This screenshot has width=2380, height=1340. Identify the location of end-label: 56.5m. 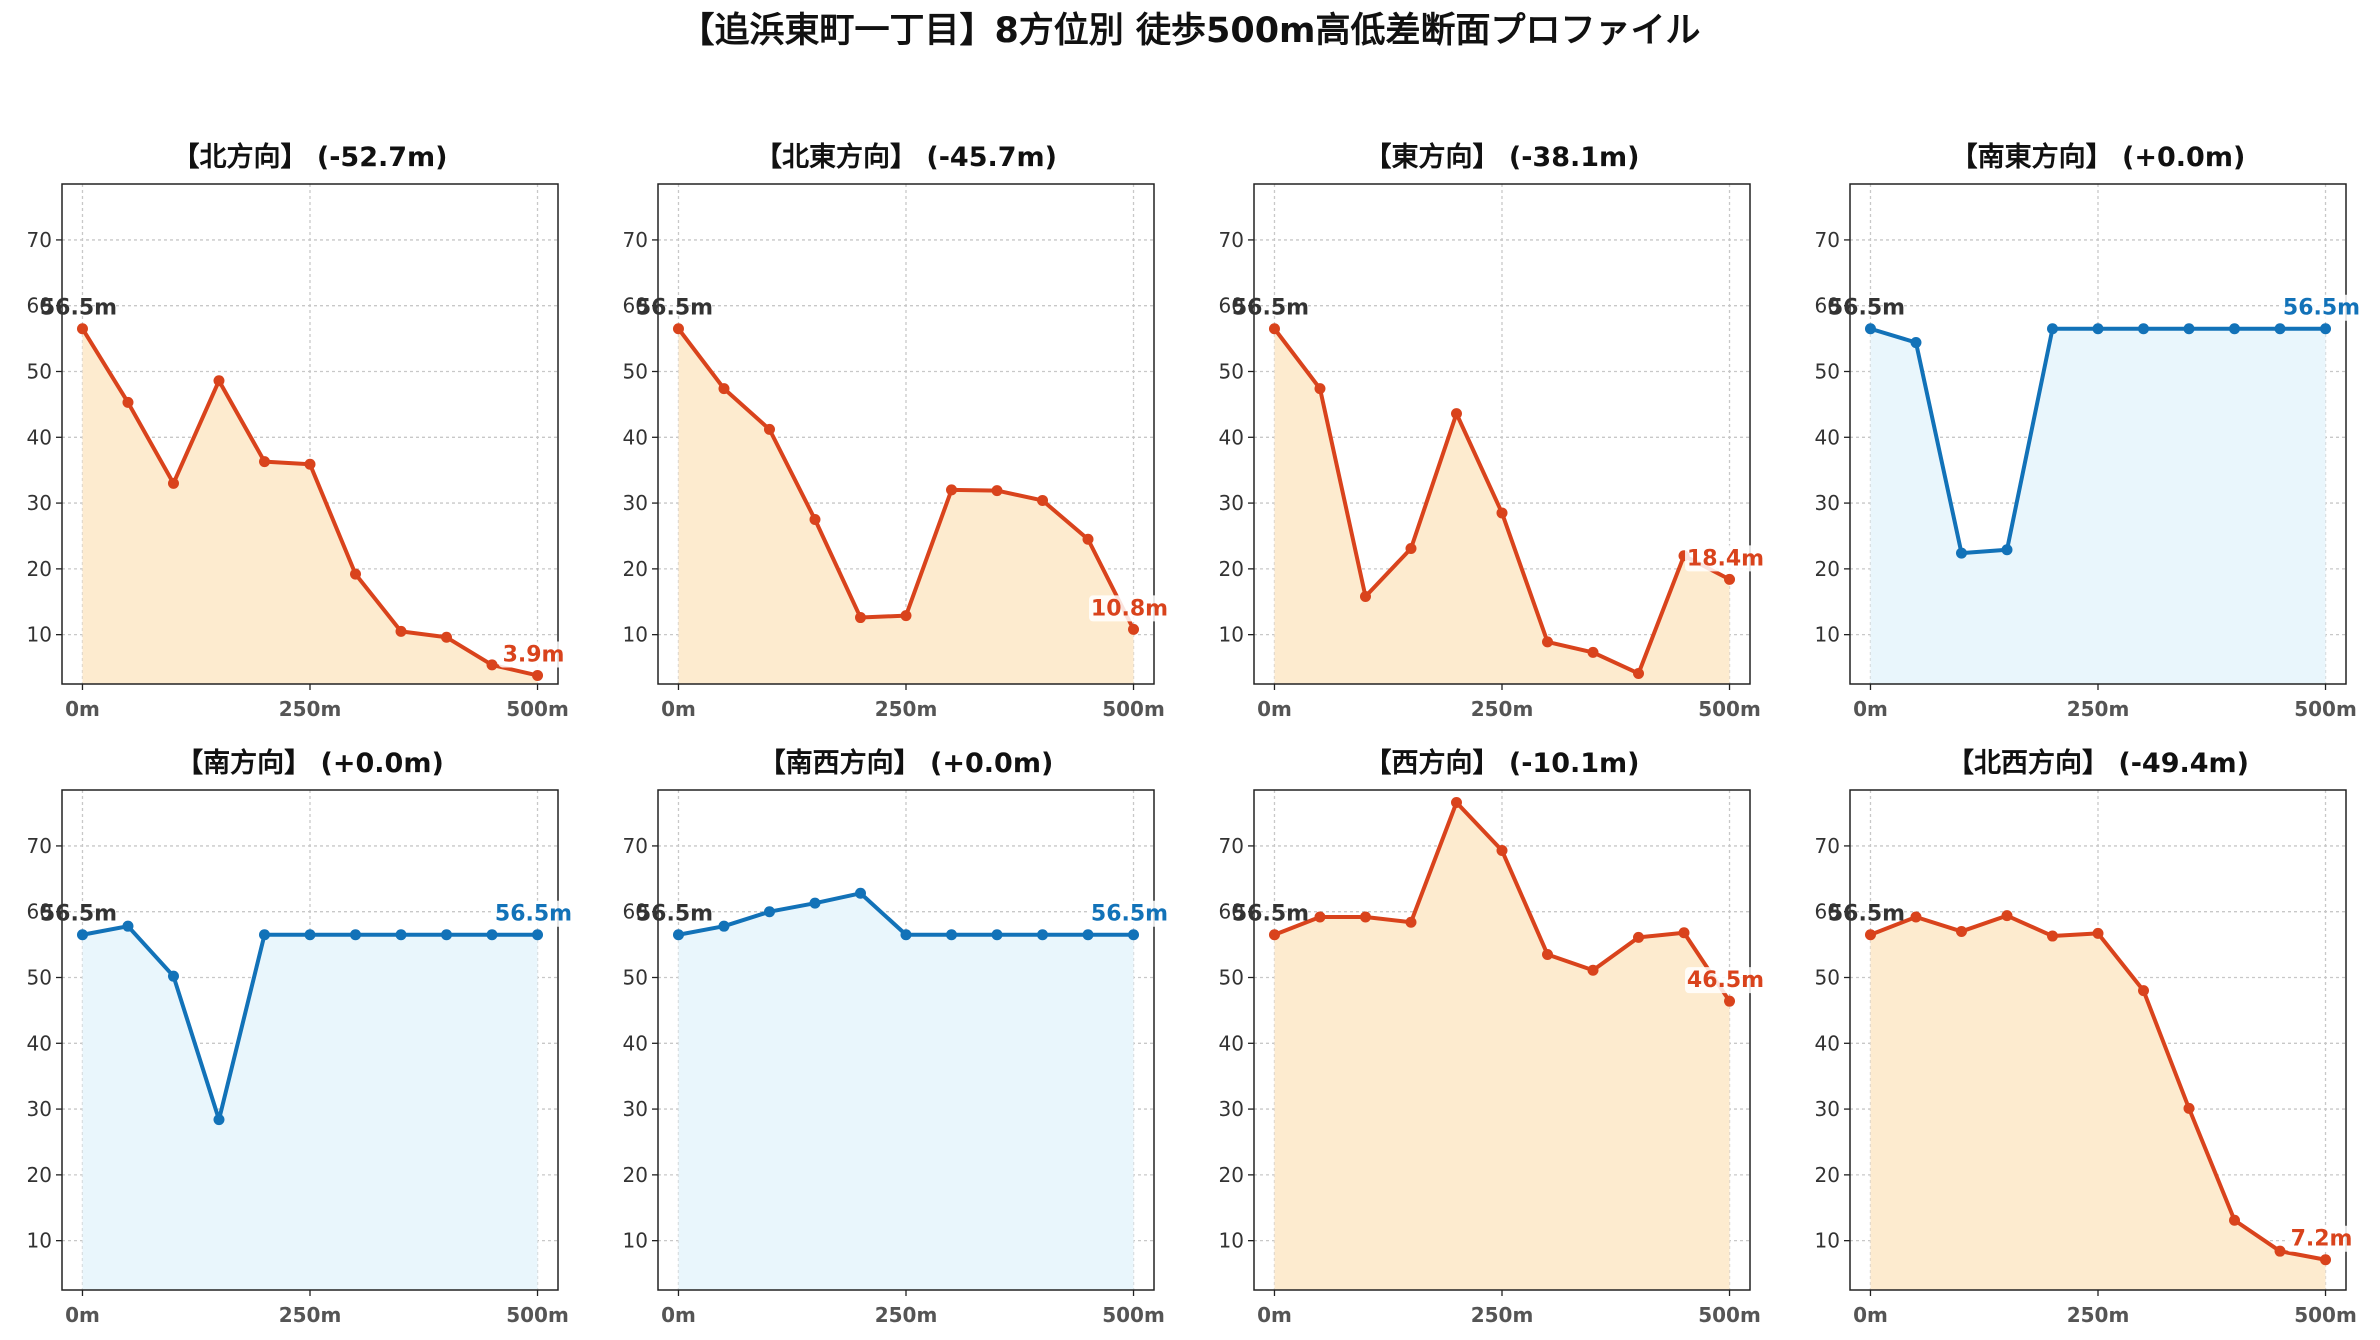
(533, 914).